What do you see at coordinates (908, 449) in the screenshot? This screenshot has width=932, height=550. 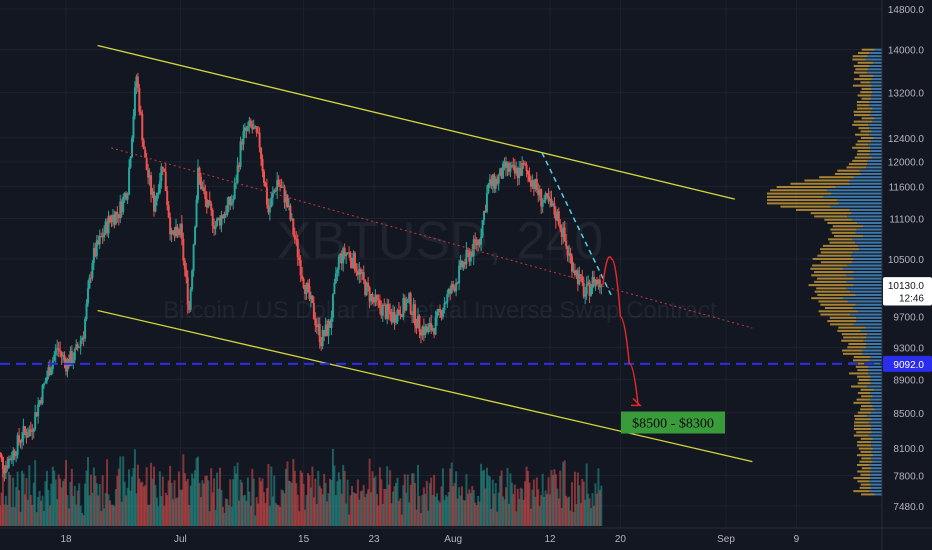 I see `y-tick-label: 8100.0` at bounding box center [908, 449].